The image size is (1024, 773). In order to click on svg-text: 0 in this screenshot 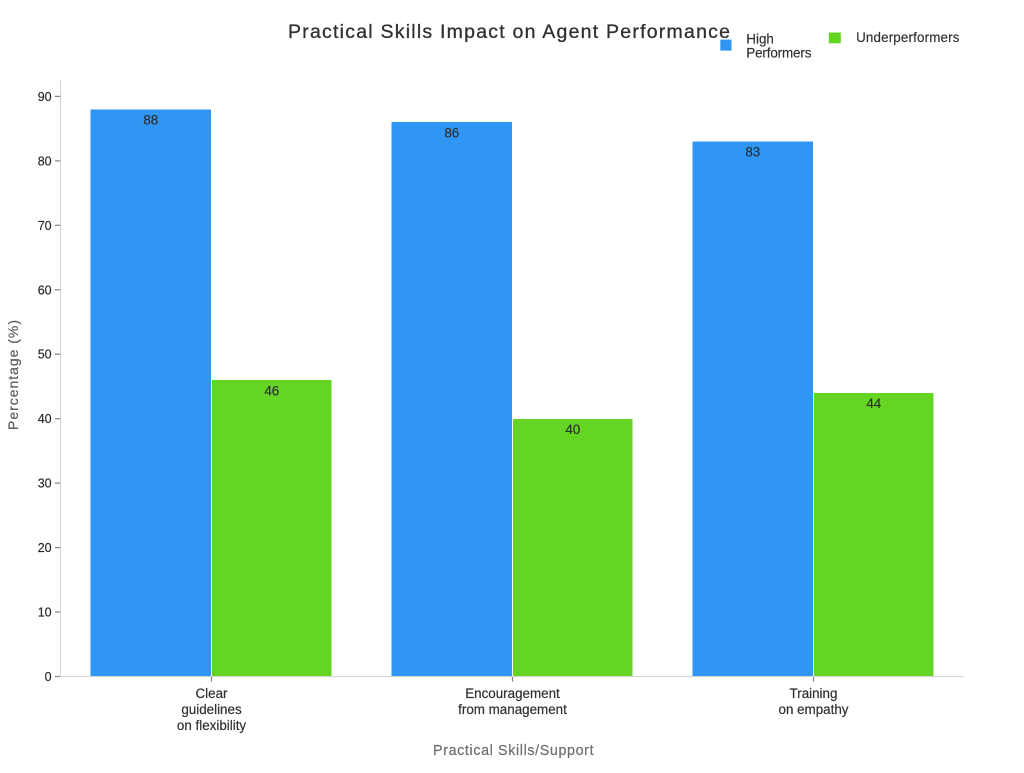, I will do `click(48, 677)`.